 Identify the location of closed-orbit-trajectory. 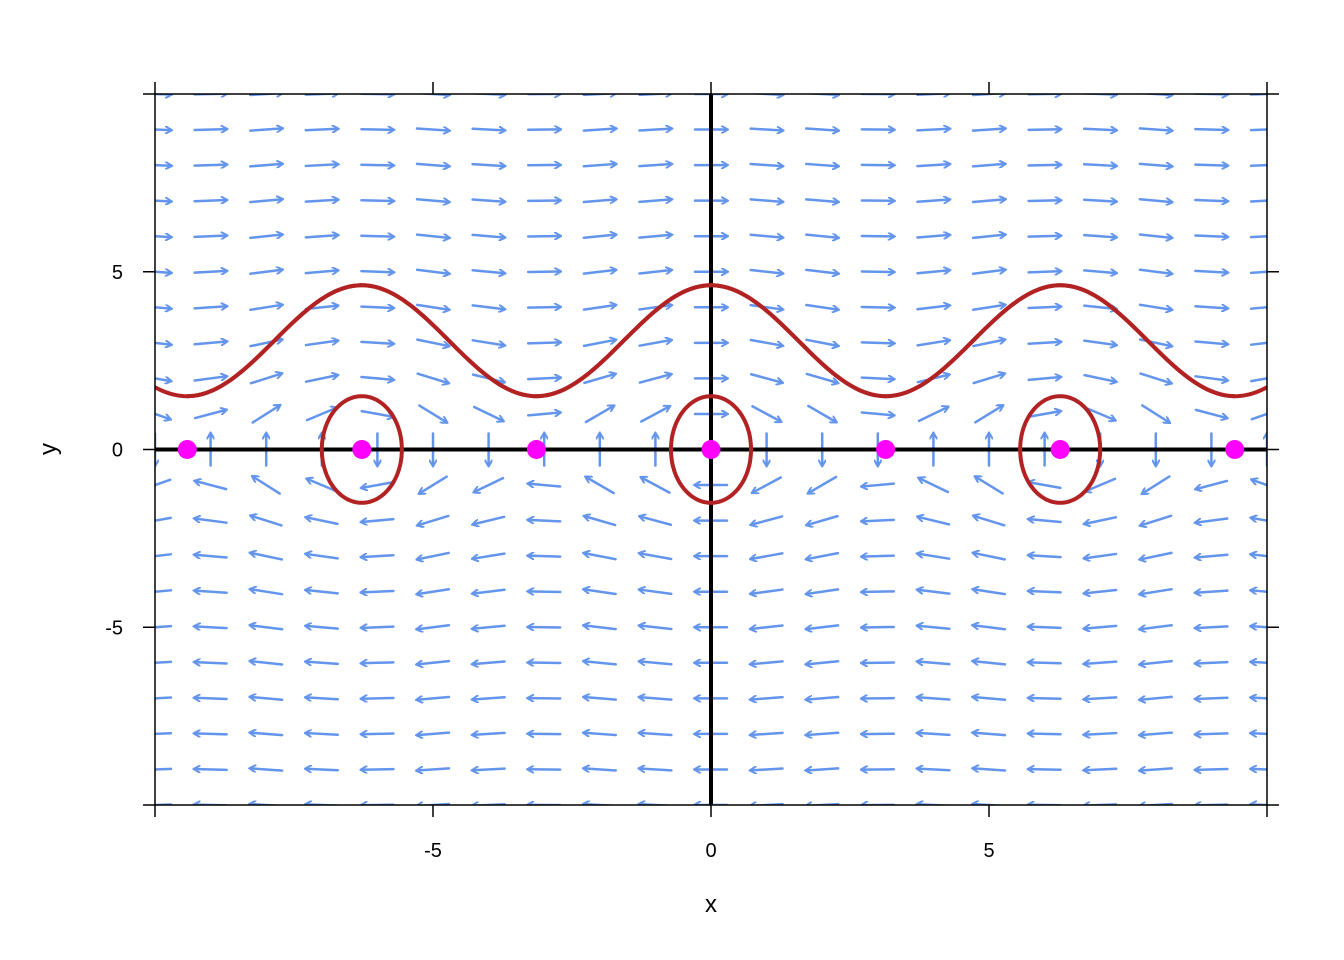
(711, 449).